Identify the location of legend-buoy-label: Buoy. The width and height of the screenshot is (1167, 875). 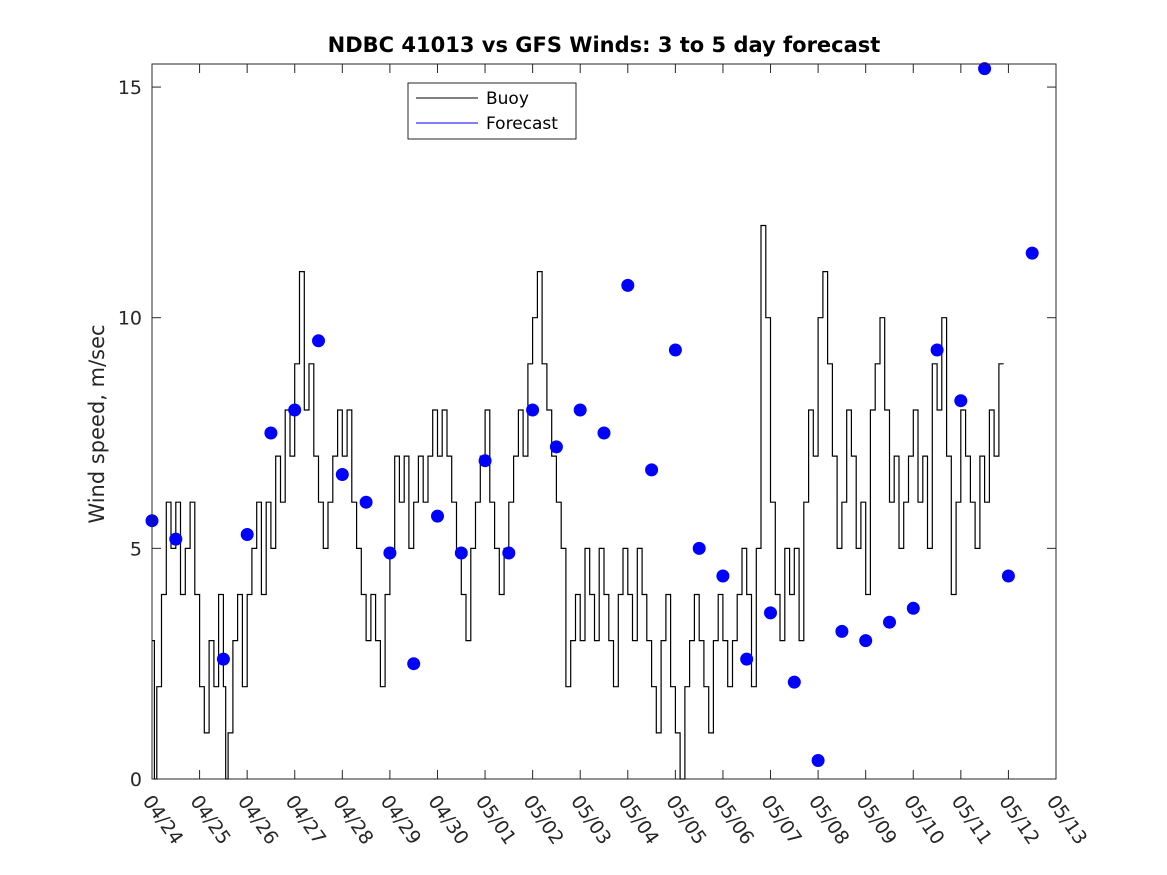
(507, 99).